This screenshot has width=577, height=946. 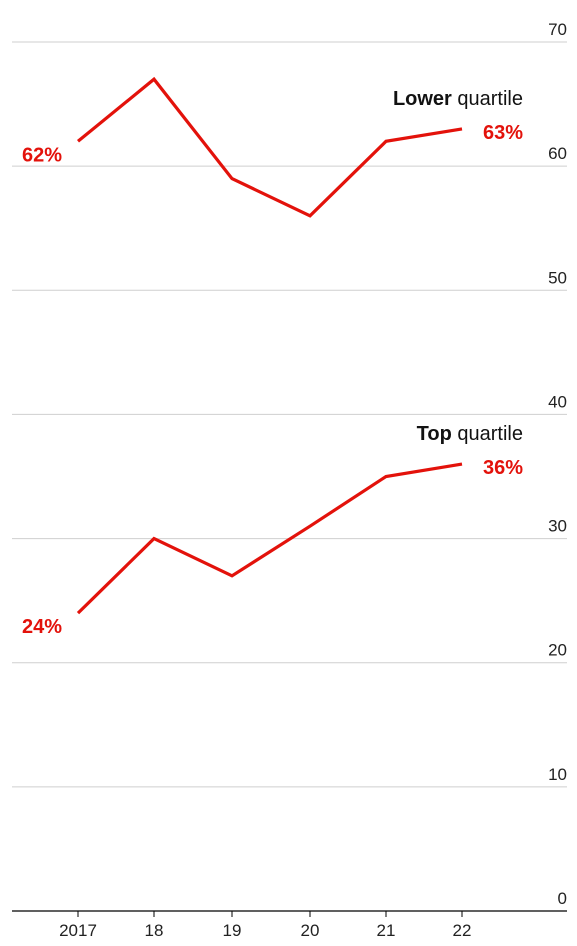 I want to click on y-tick-label: 0, so click(x=562, y=898).